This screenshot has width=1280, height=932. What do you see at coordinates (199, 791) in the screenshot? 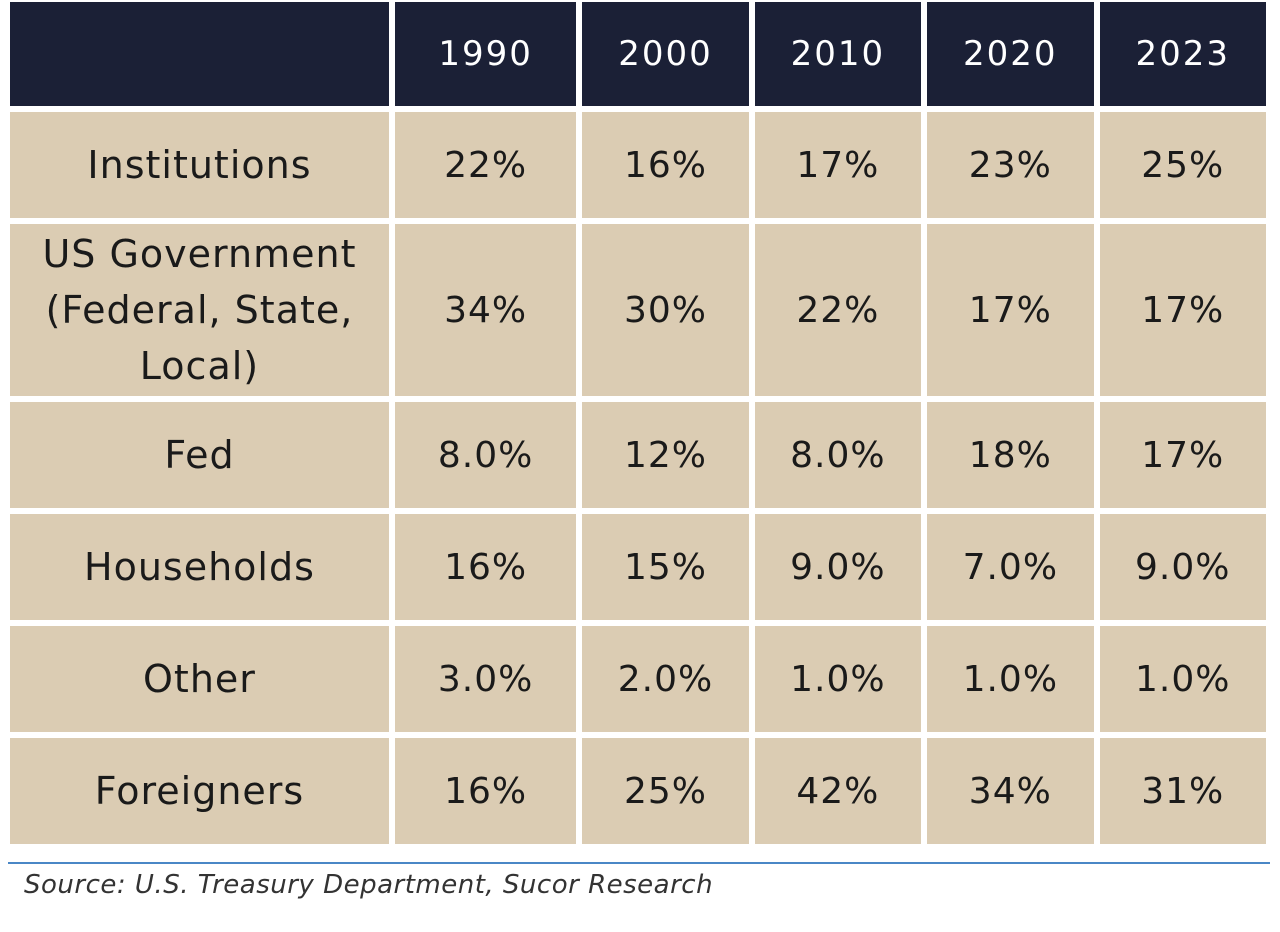
I see `row-label: Foreigners` at bounding box center [199, 791].